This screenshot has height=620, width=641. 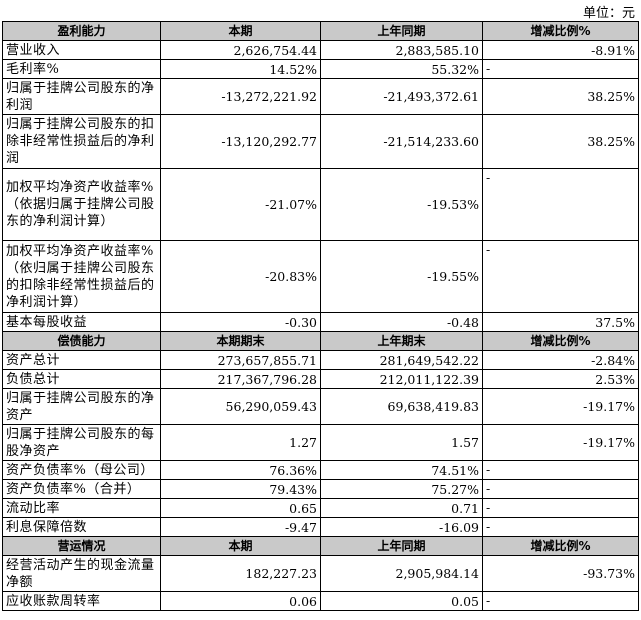 I want to click on prior-value: 2,883,585.10, so click(x=401, y=50).